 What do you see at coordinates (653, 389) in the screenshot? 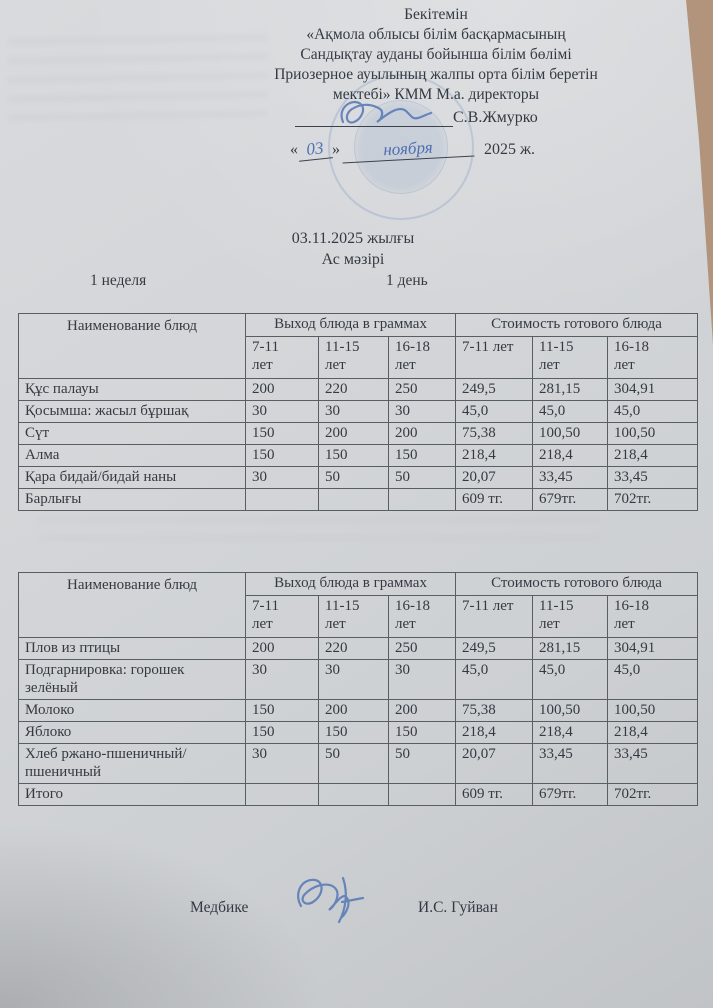
I see `value-cell: 304,91` at bounding box center [653, 389].